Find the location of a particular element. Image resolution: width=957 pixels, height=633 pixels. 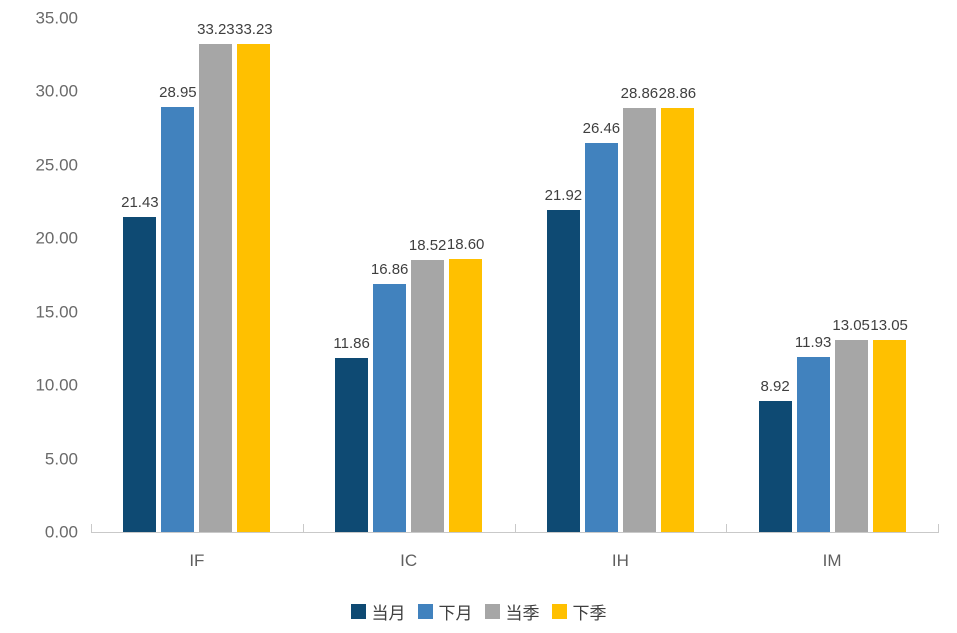

x-axis-category-label: IM is located at coordinates (832, 560).